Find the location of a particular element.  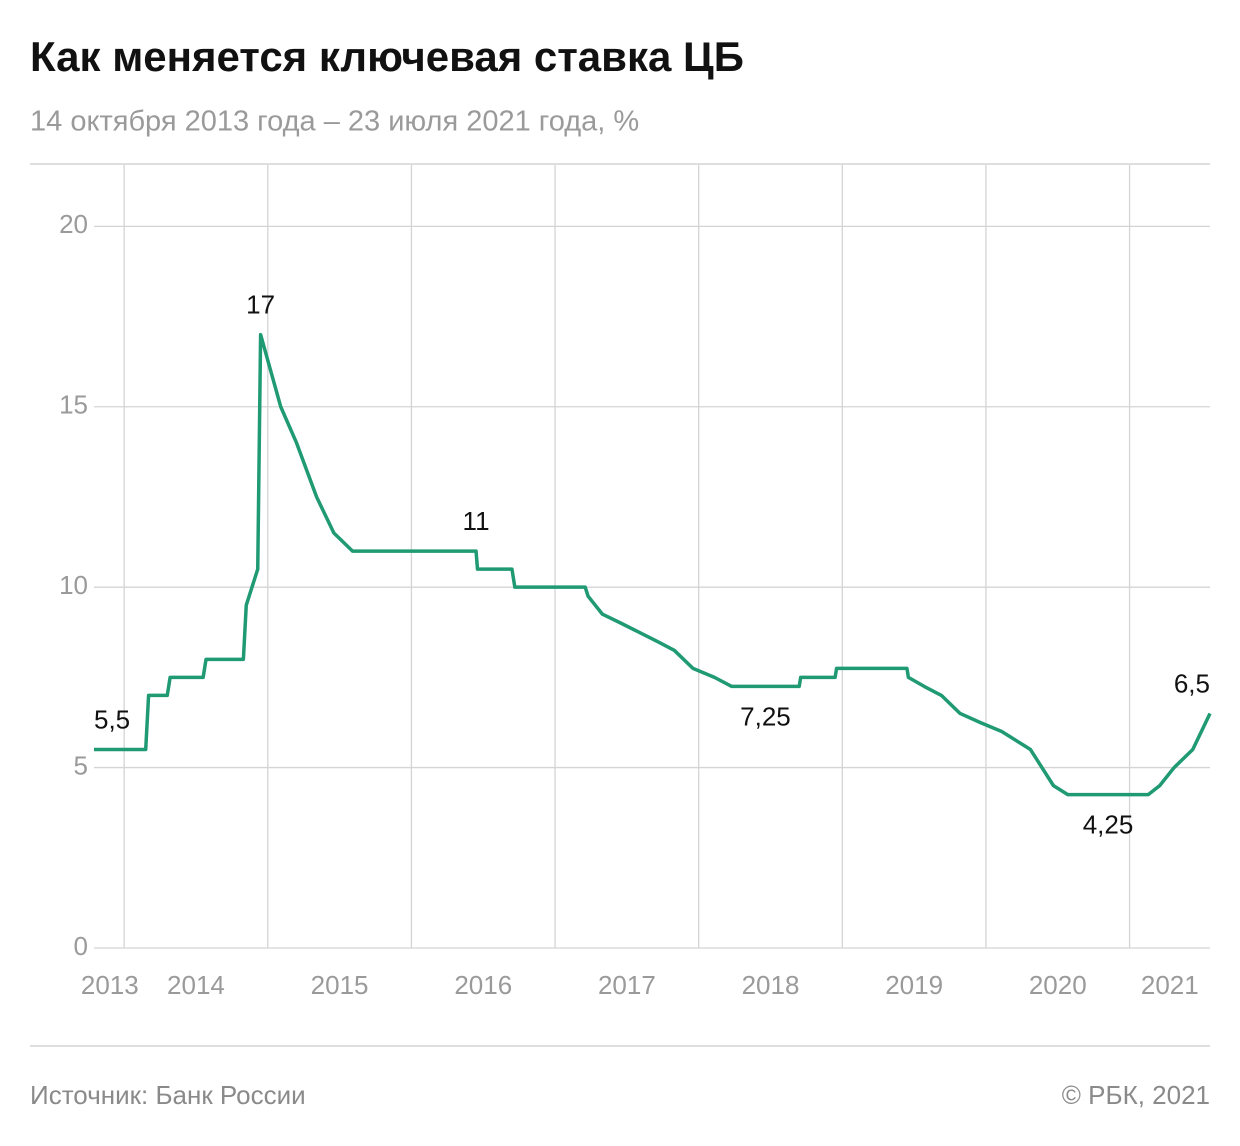

value-label: 5,5 is located at coordinates (112, 719).